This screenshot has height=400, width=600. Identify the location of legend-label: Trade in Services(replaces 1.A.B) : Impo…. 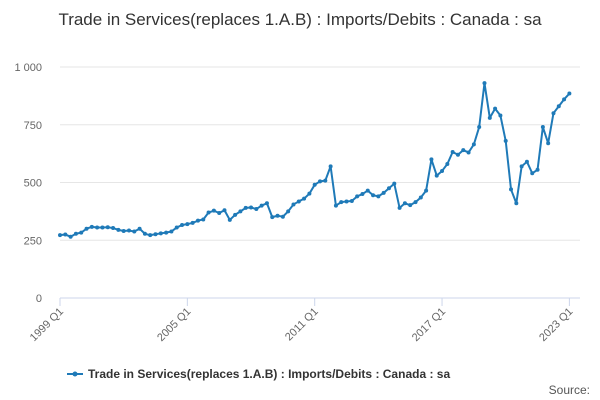
(269, 374).